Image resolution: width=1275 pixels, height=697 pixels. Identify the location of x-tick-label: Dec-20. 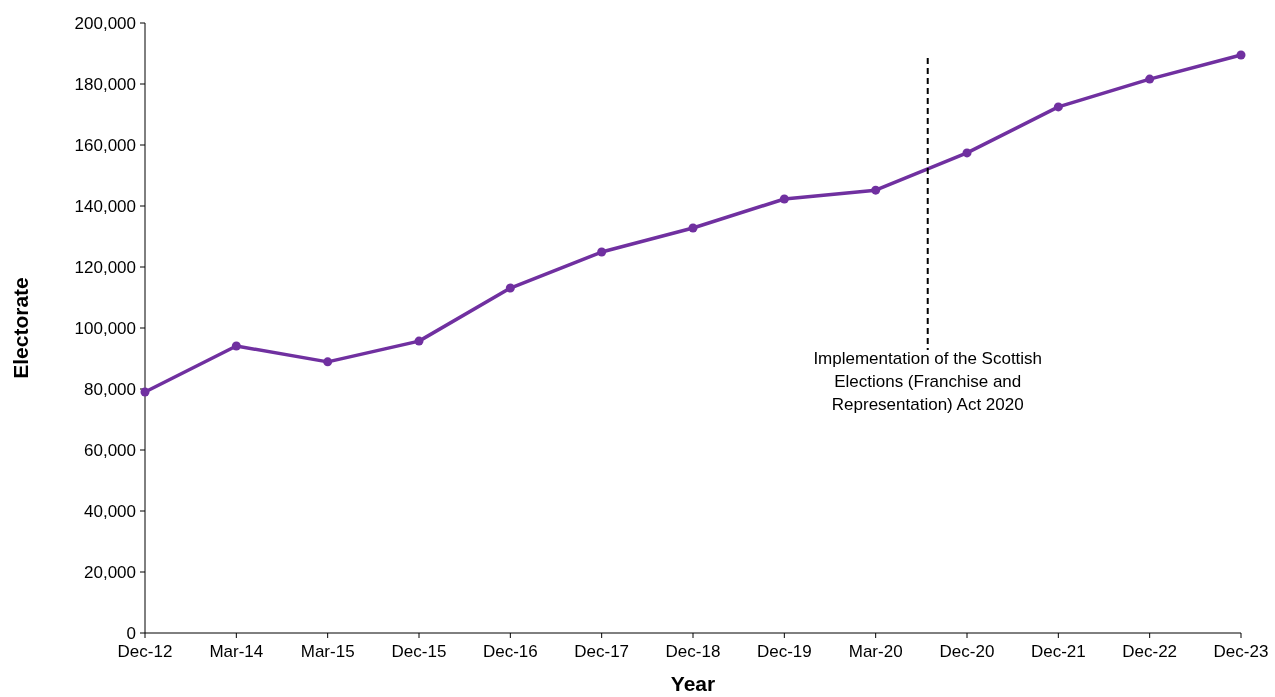
(967, 651).